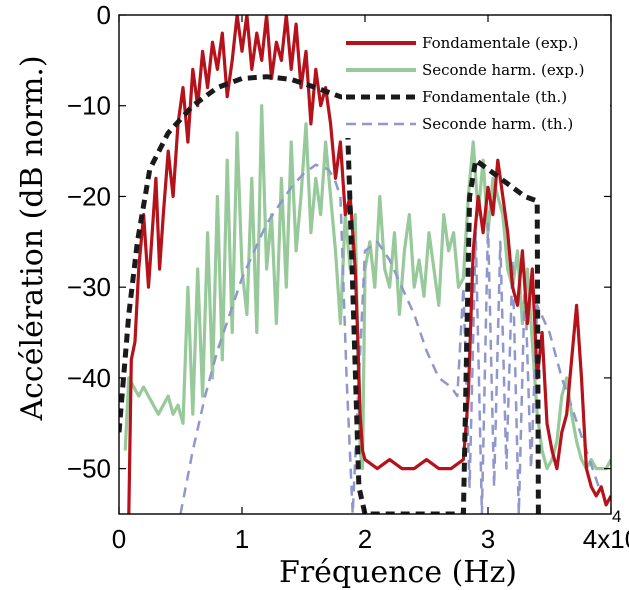 Image resolution: width=629 pixels, height=590 pixels. Describe the element at coordinates (616, 516) in the screenshot. I see `x-axis-exponent: 4` at that location.